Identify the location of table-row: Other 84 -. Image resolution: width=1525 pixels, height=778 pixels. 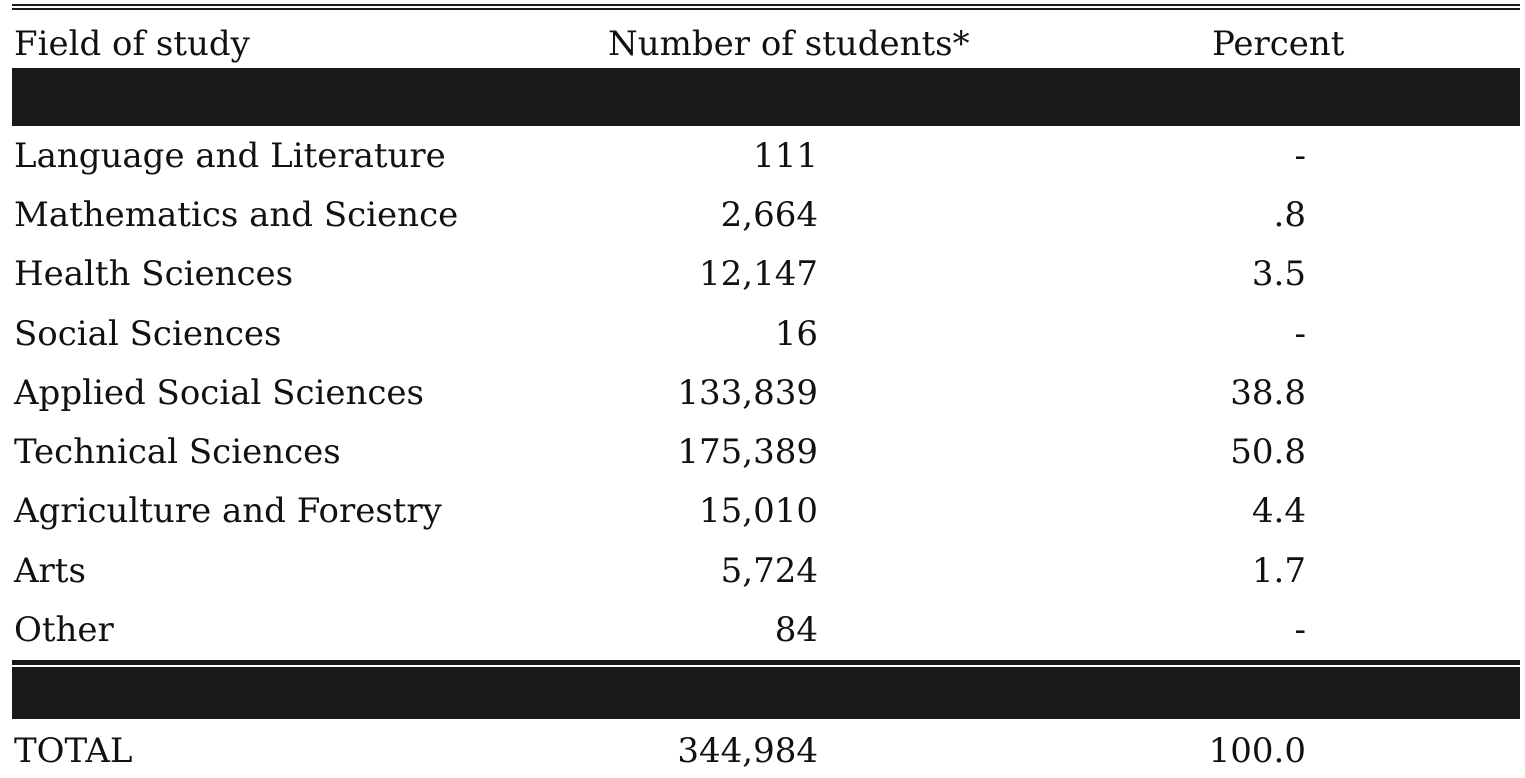
(766, 629).